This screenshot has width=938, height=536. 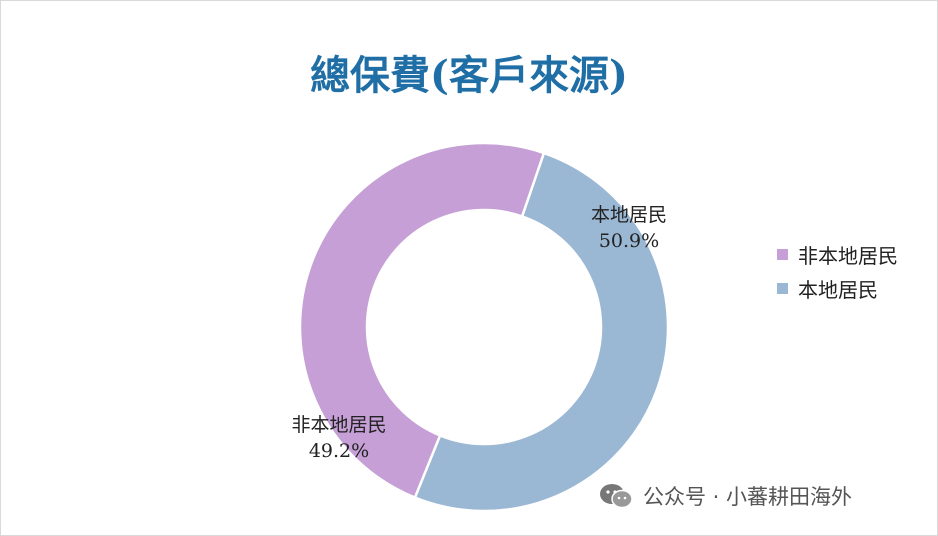 I want to click on legend: 非本地居民 本地居民, so click(x=837, y=271).